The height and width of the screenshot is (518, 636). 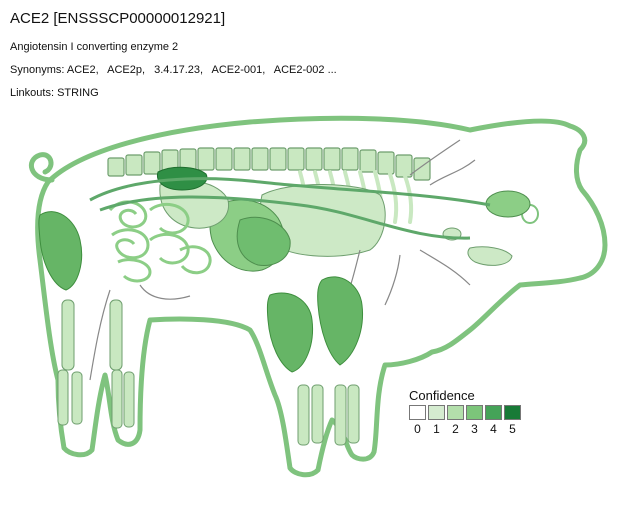 What do you see at coordinates (436, 429) in the screenshot?
I see `legend-level-1: 1` at bounding box center [436, 429].